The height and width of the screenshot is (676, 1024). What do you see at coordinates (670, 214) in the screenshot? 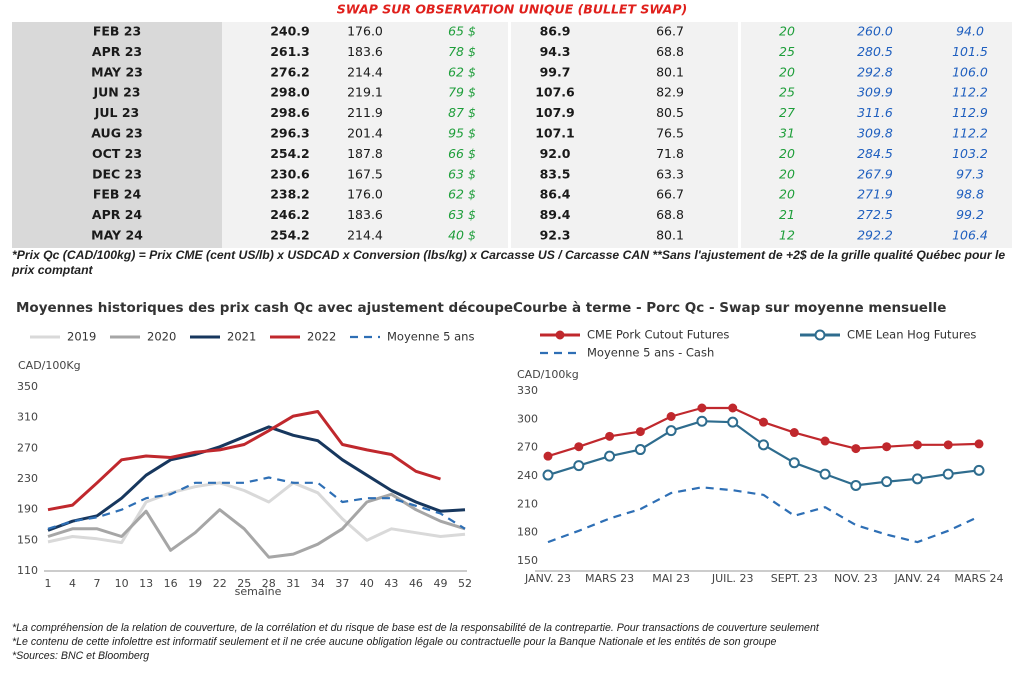
I see `table-cell: 68.8` at bounding box center [670, 214].